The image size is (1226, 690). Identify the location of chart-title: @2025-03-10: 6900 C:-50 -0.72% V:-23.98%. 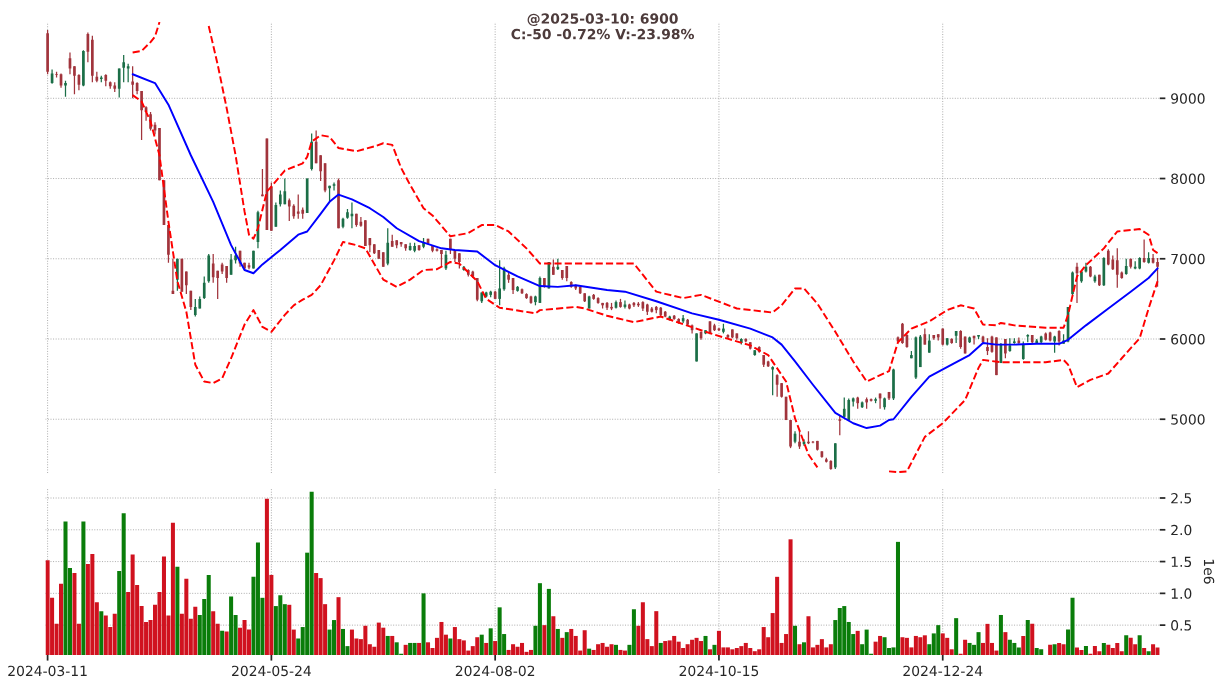
(603, 26).